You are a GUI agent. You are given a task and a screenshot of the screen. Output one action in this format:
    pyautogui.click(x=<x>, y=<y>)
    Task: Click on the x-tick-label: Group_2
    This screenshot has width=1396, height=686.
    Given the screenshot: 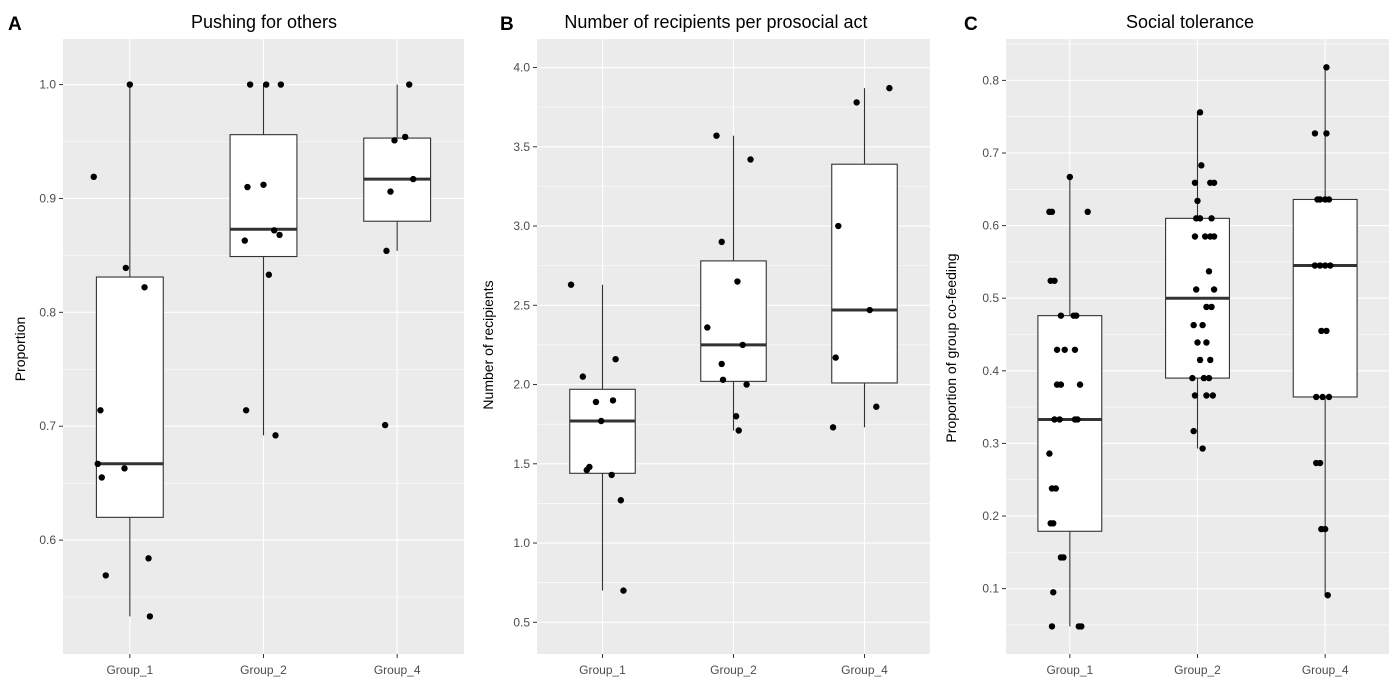 What is the action you would take?
    pyautogui.click(x=263, y=670)
    